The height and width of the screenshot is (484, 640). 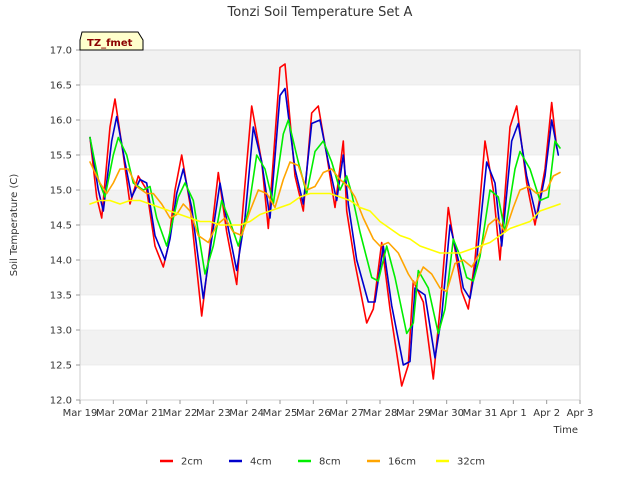 What do you see at coordinates (61, 121) in the screenshot?
I see `y-tick-label: 16.0` at bounding box center [61, 121].